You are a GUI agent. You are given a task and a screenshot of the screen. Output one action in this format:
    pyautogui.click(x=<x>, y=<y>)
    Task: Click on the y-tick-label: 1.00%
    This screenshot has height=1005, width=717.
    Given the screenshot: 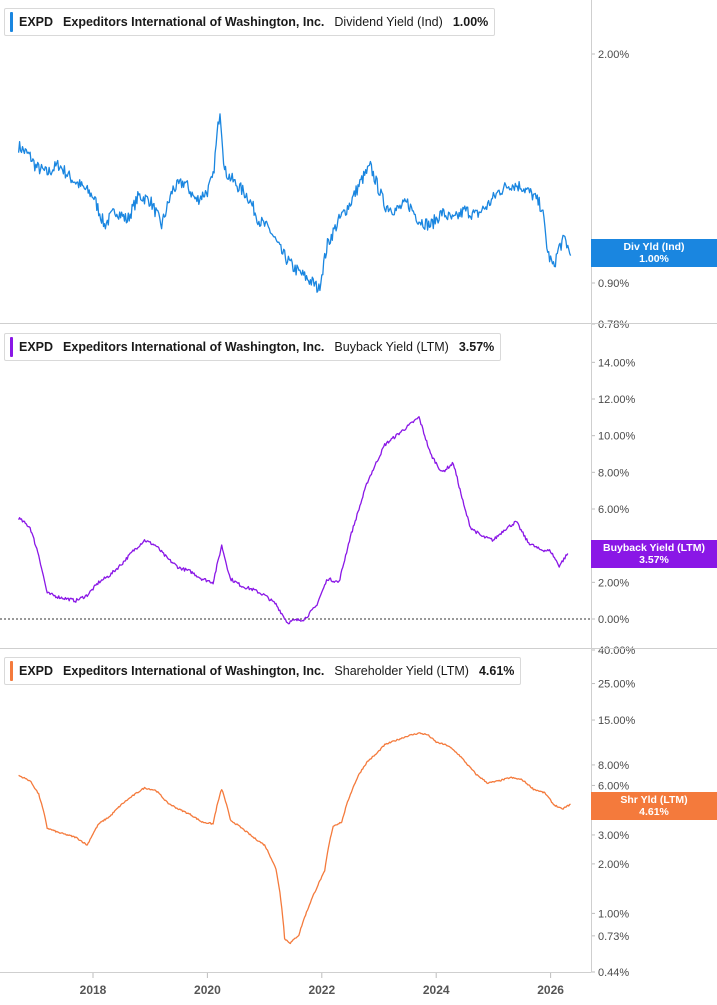 What is the action you would take?
    pyautogui.click(x=613, y=914)
    